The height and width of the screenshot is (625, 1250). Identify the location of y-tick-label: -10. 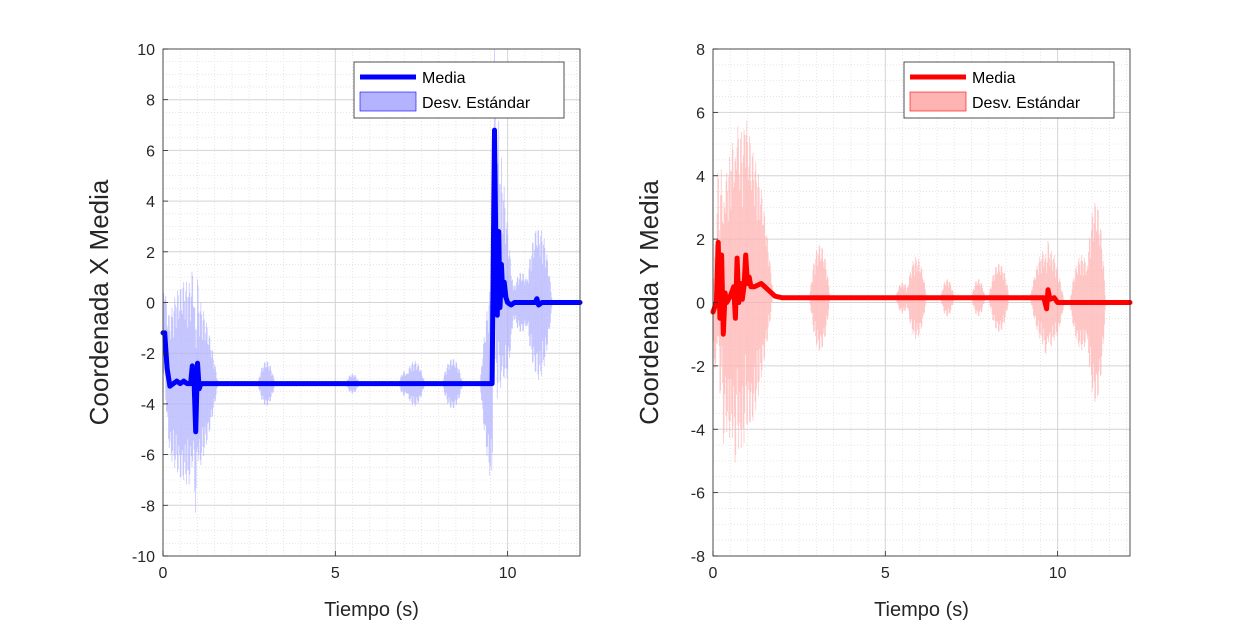
(143, 557).